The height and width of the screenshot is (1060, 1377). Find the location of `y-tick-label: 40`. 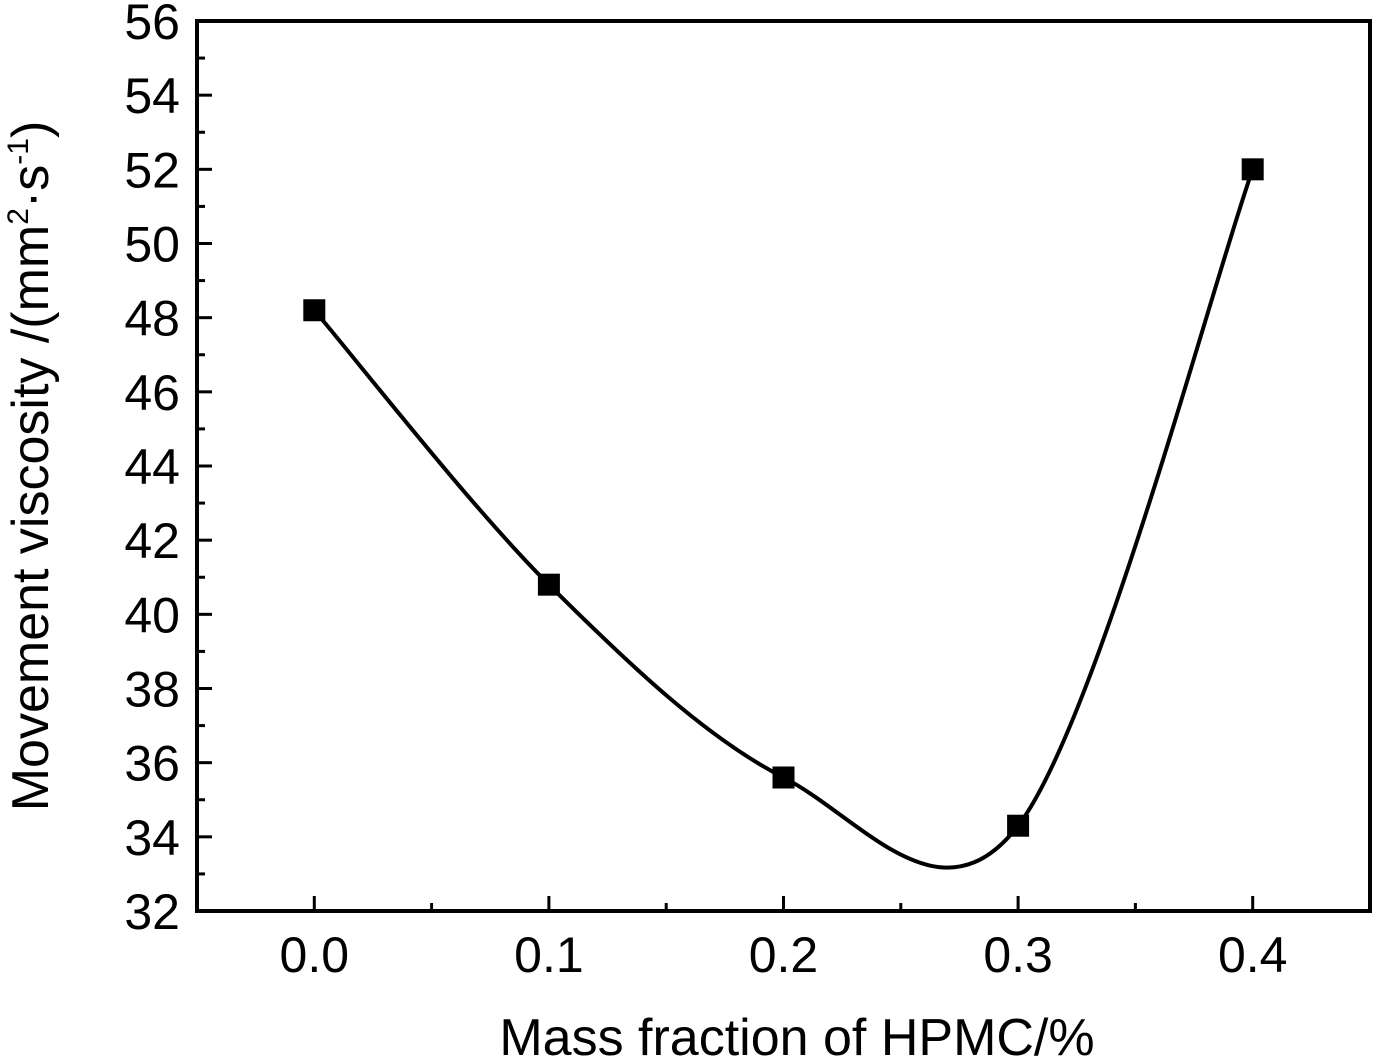

y-tick-label: 40 is located at coordinates (152, 615).